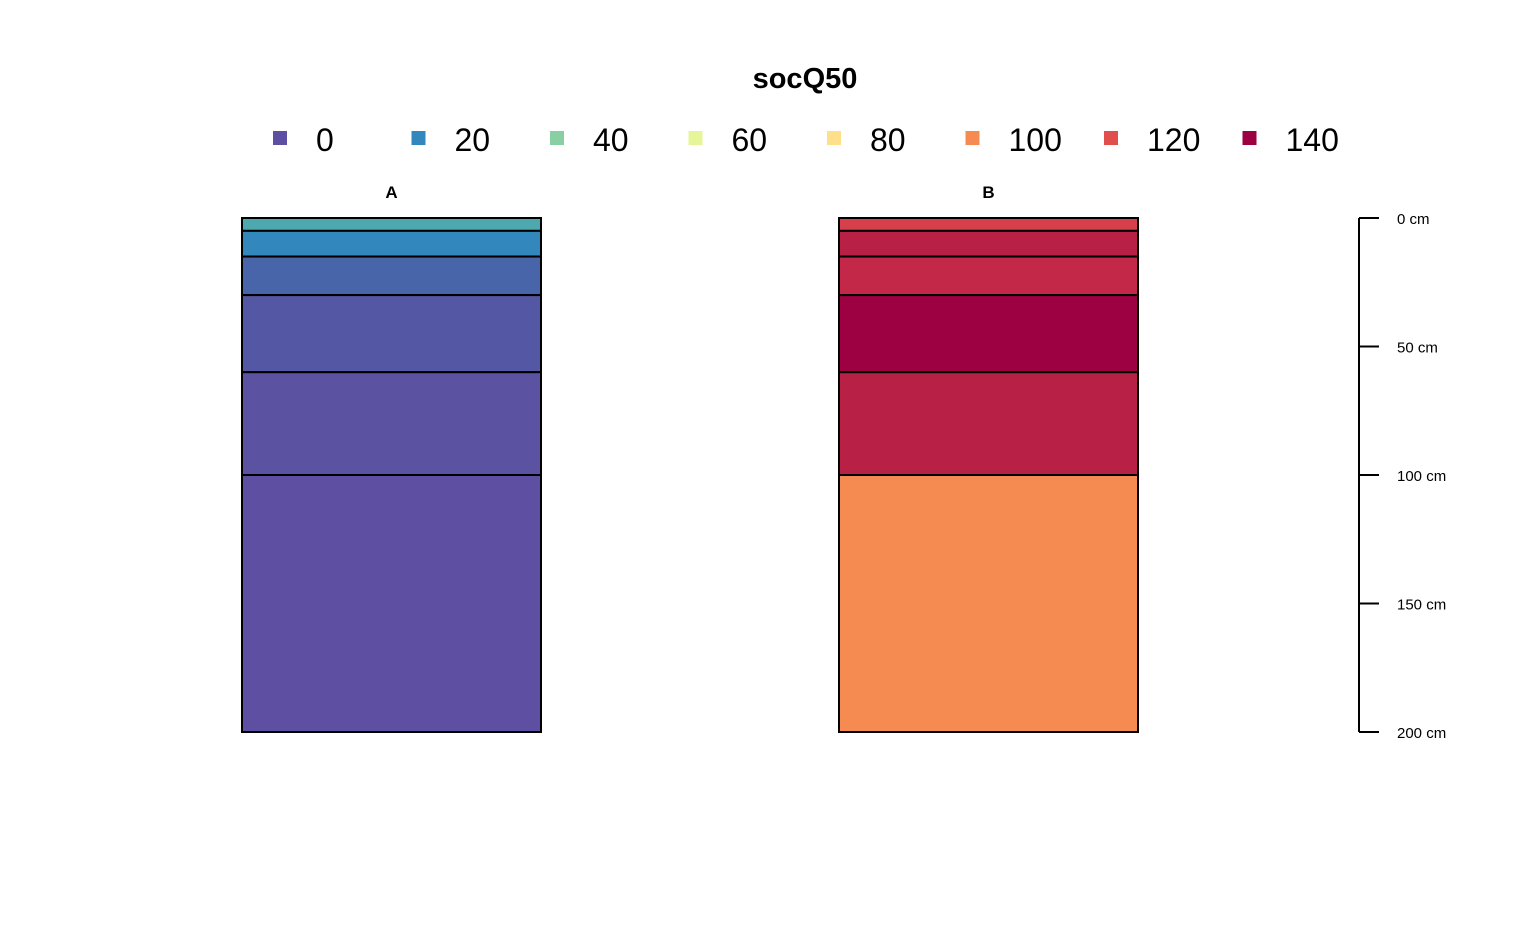 This screenshot has width=1536, height=950. Describe the element at coordinates (473, 140) in the screenshot. I see `legend-label: 20` at that location.